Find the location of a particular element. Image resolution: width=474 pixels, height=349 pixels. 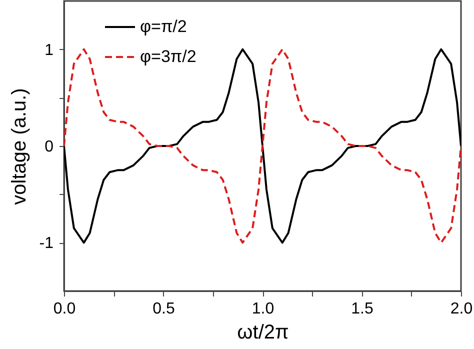

y-tick-label: -1 is located at coordinates (46, 243).